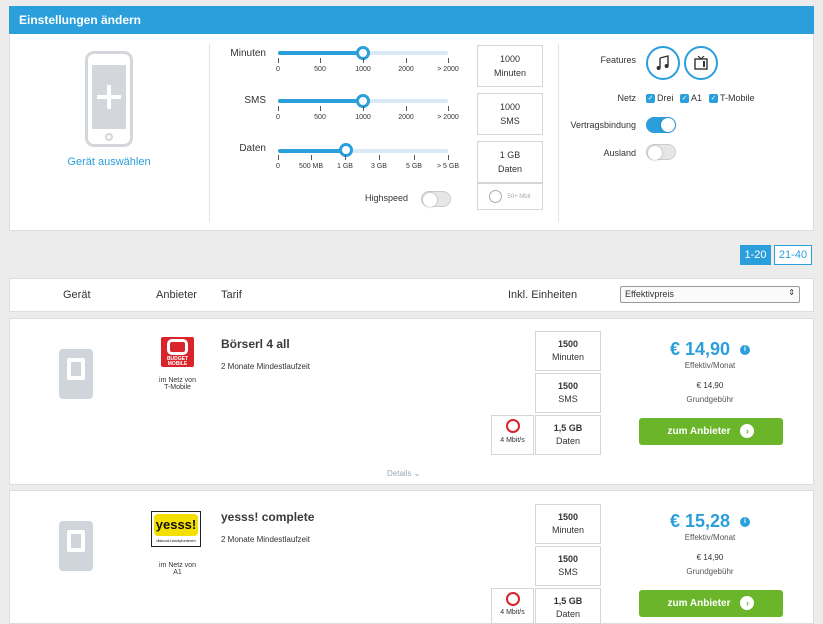 This screenshot has width=823, height=624. Describe the element at coordinates (791, 292) in the screenshot. I see `select-arrows-icon: ⇕` at that location.